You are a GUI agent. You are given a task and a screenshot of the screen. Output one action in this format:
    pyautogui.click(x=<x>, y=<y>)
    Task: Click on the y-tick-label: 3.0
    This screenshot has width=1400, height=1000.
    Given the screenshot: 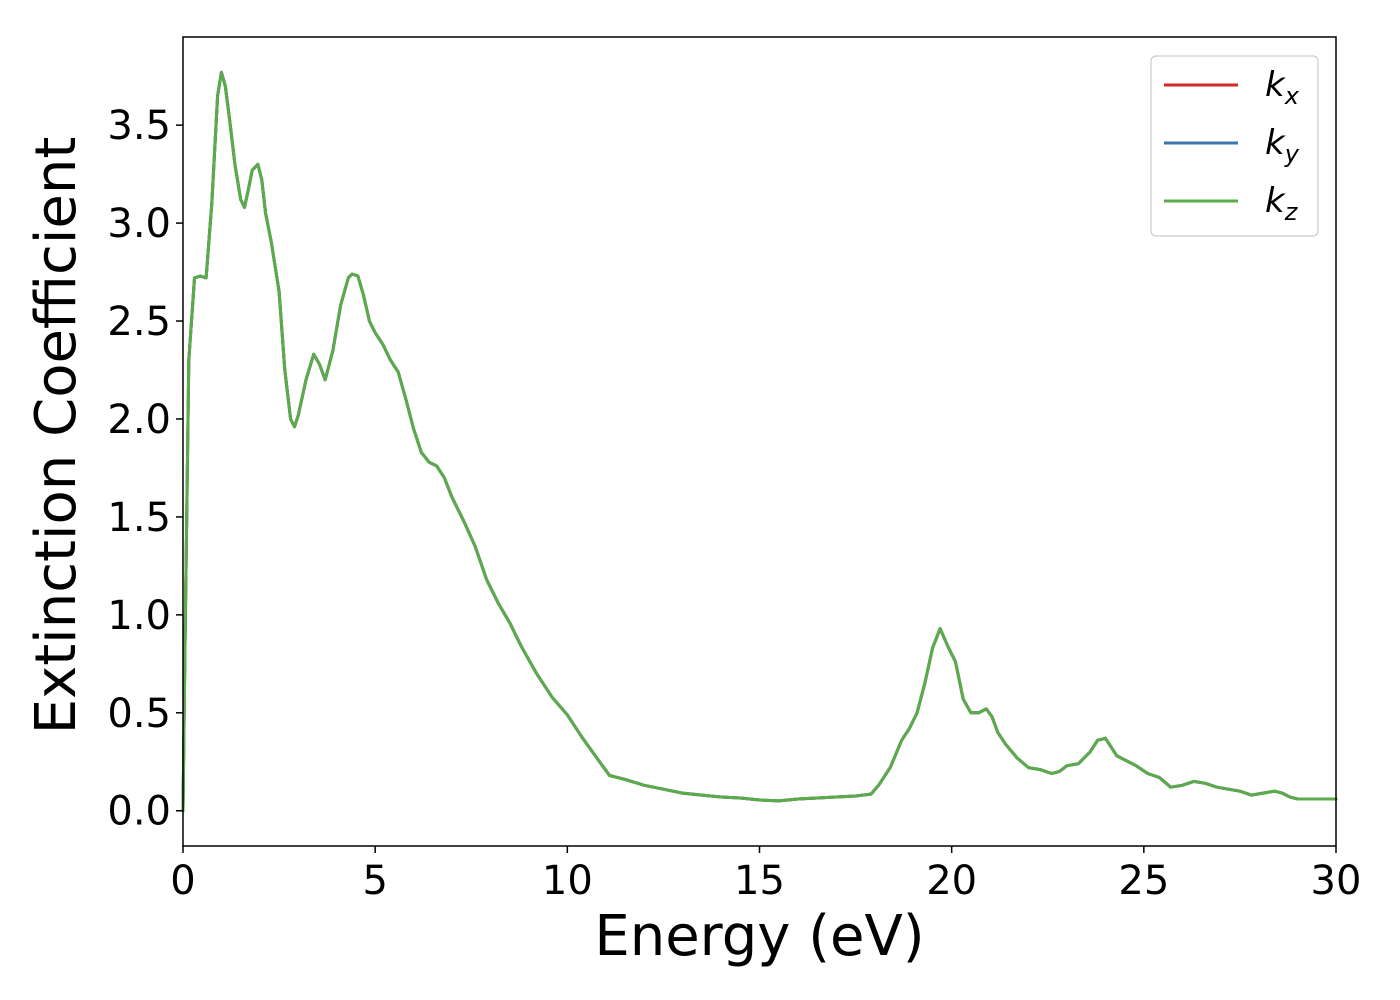 What is the action you would take?
    pyautogui.click(x=139, y=224)
    